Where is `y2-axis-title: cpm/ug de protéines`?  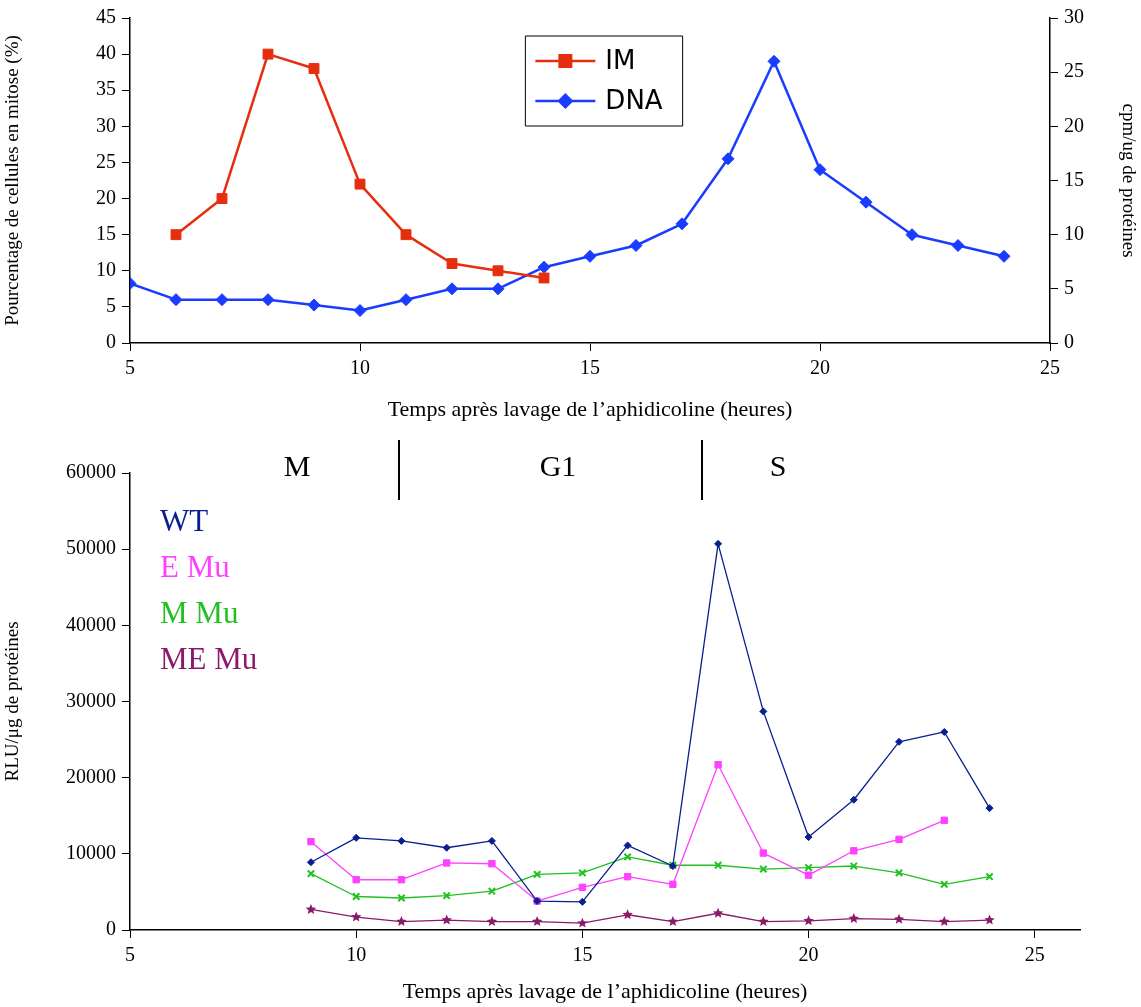
y2-axis-title: cpm/ug de protéines is located at coordinates (1129, 180).